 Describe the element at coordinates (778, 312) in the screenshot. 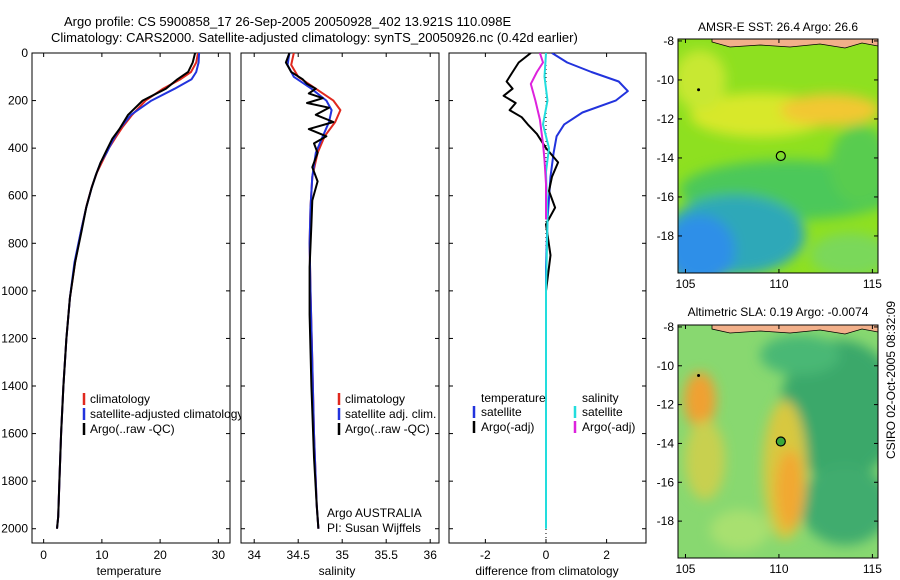

I see `sla-map-title: Altimetric SLA: 0.19 Argo: -0.0074` at that location.